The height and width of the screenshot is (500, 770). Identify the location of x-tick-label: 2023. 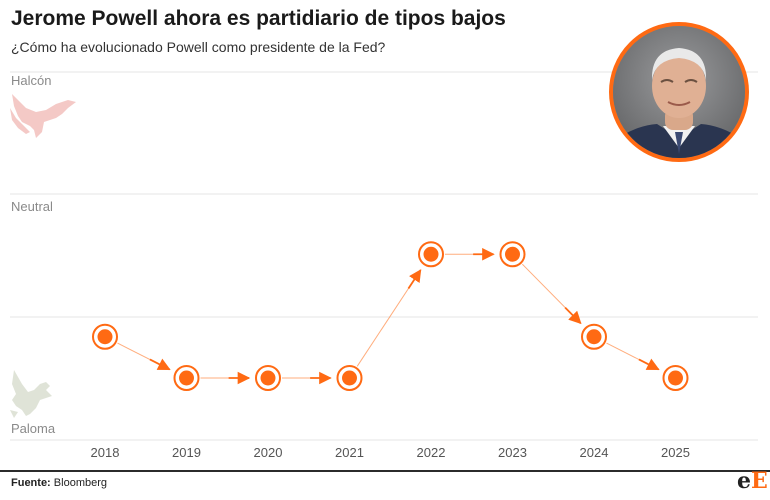
(512, 452).